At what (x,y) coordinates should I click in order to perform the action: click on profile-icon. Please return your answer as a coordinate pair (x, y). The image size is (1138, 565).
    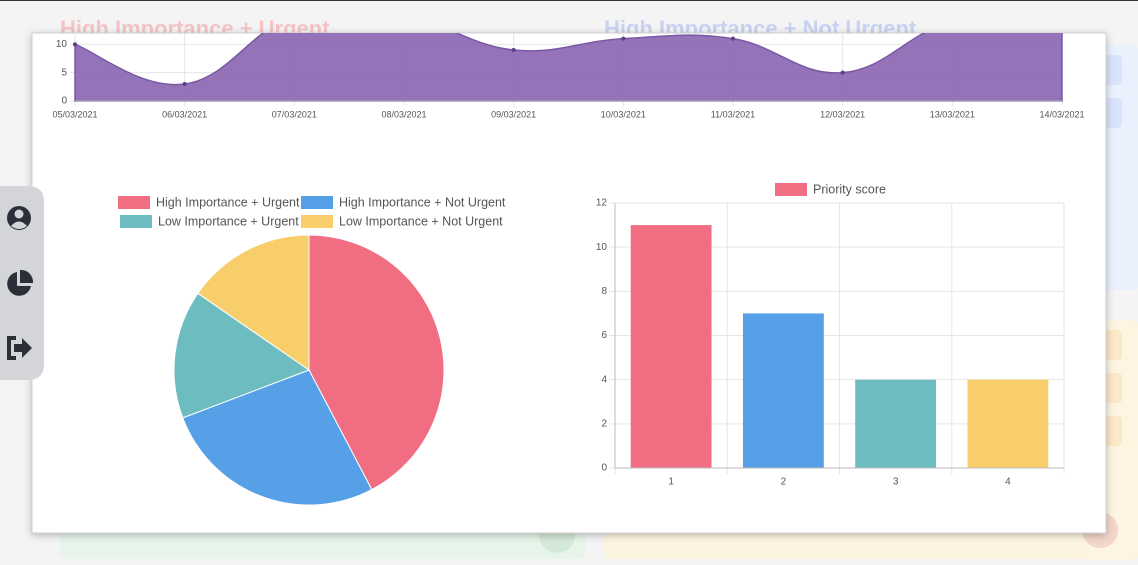
    Looking at the image, I should click on (19, 218).